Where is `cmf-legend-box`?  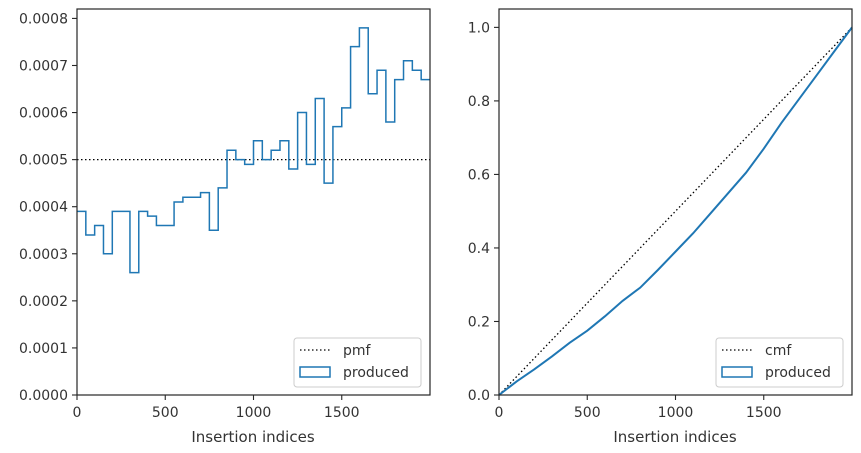 cmf-legend-box is located at coordinates (779, 362).